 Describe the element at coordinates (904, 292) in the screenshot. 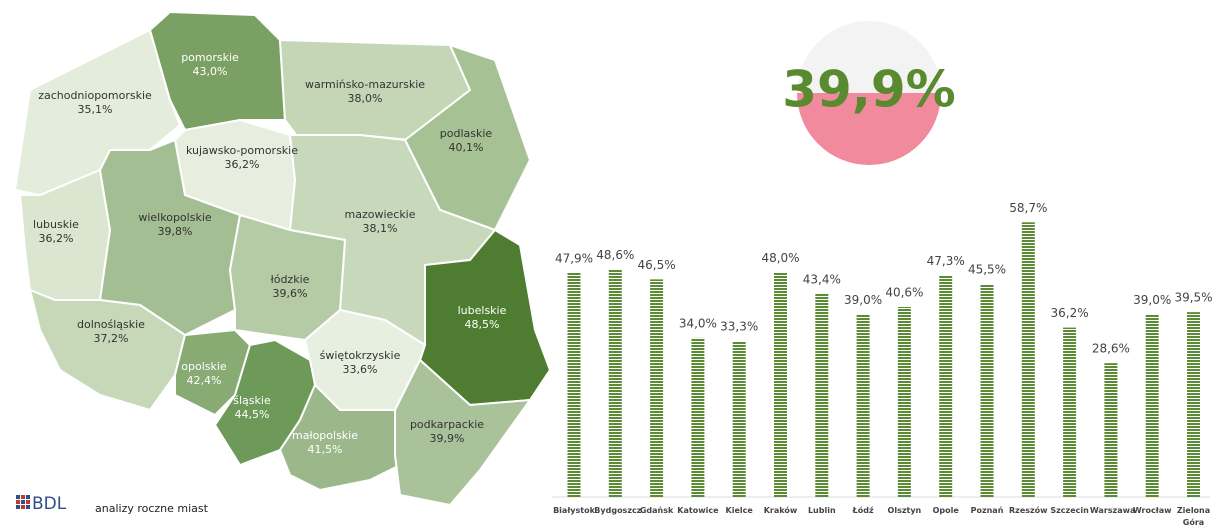

I see `value-label: 40,6%` at that location.